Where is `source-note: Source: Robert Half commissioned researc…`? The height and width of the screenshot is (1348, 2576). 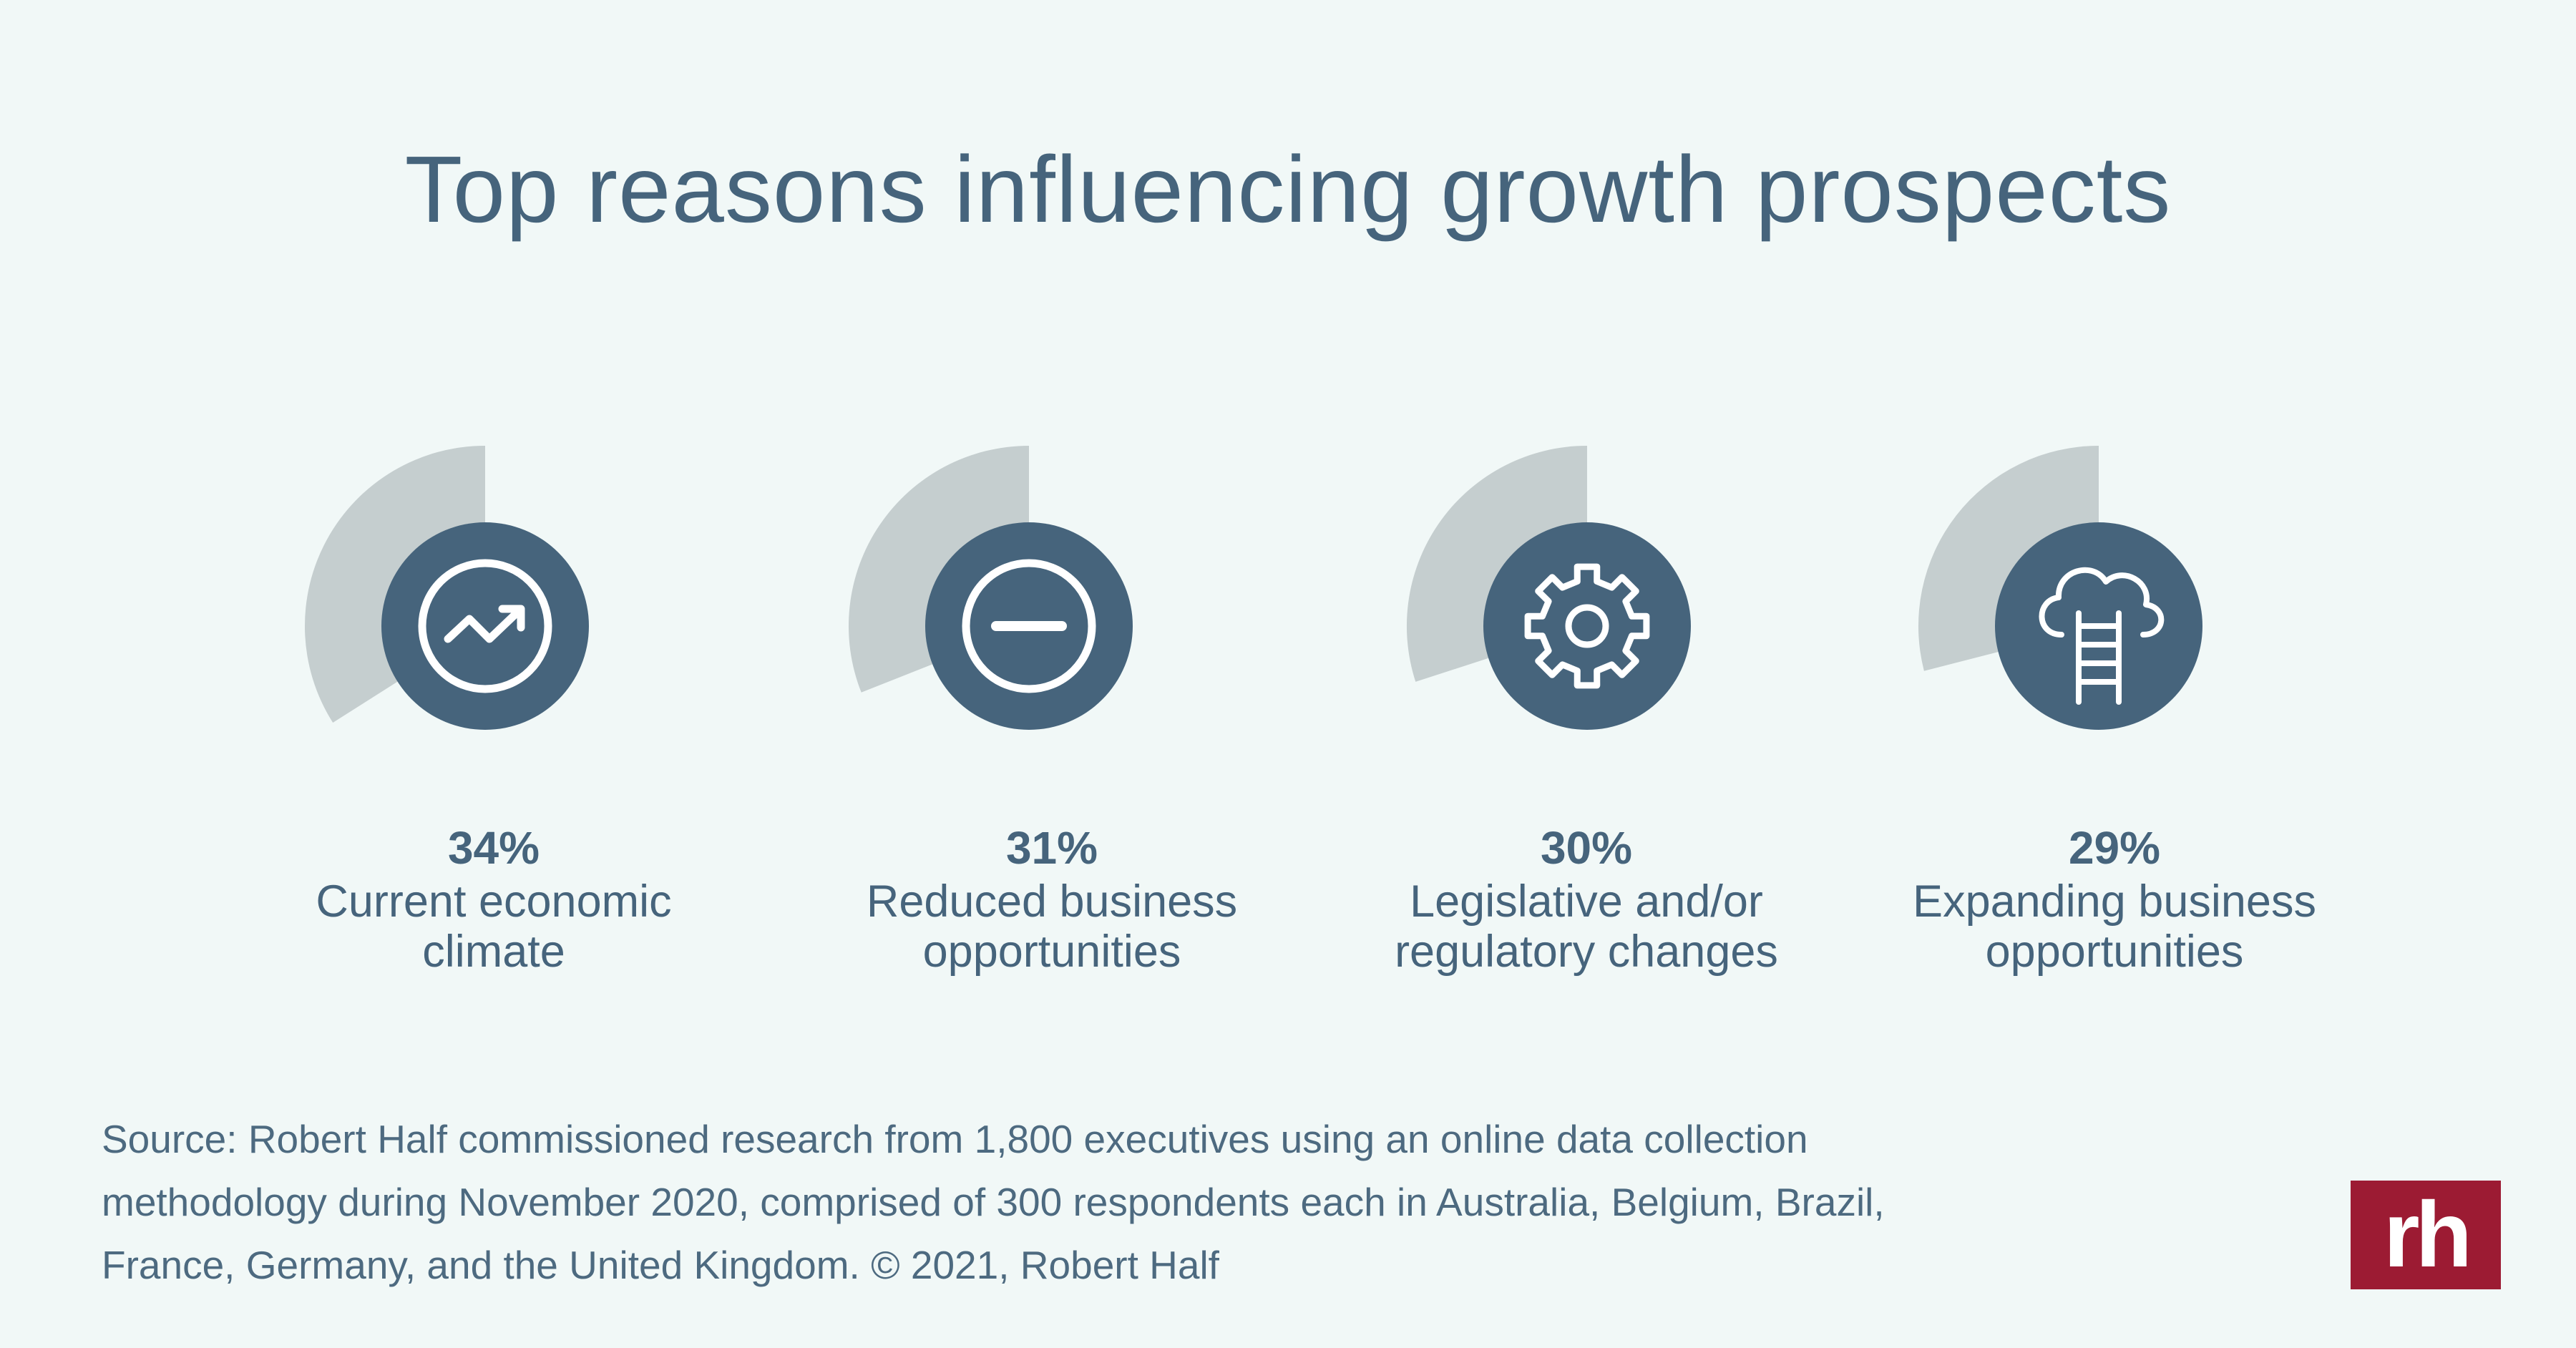
source-note: Source: Robert Half commissioned researc… is located at coordinates (1139, 1202).